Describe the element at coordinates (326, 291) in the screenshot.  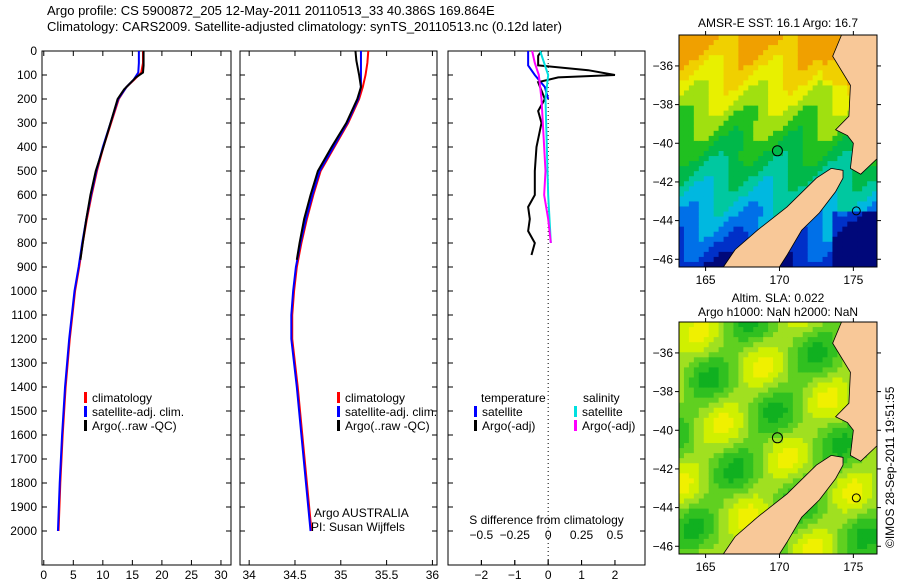
I see `series-line-satellite-adj-clim-` at that location.